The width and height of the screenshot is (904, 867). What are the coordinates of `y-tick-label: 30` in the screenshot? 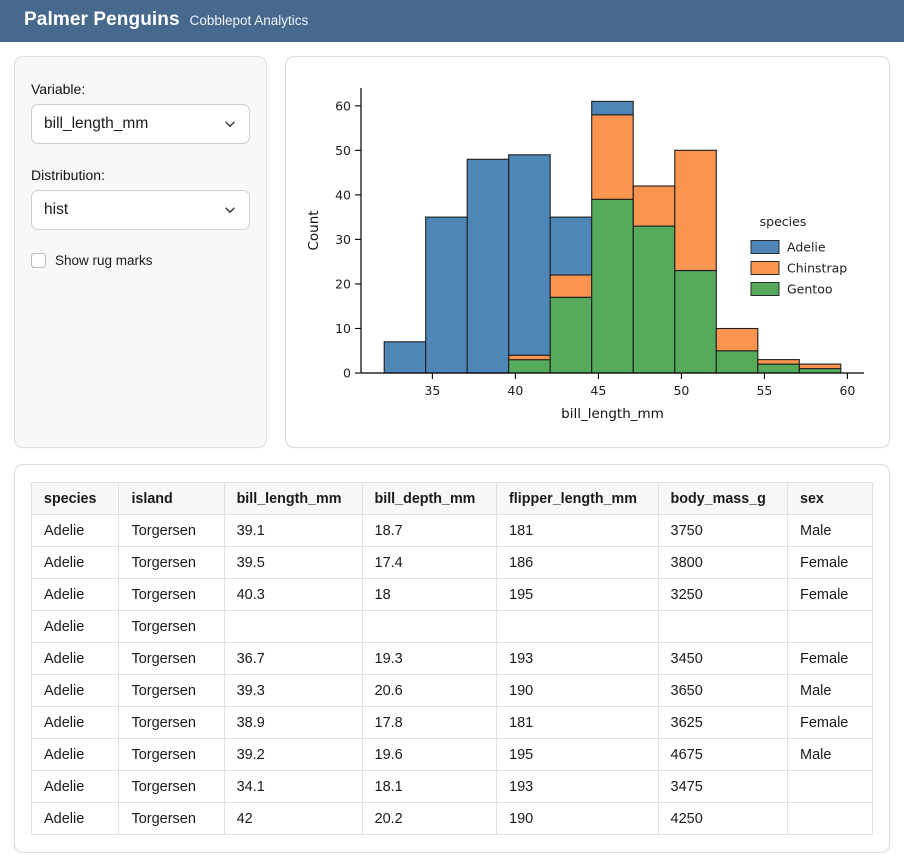 It's located at (343, 239).